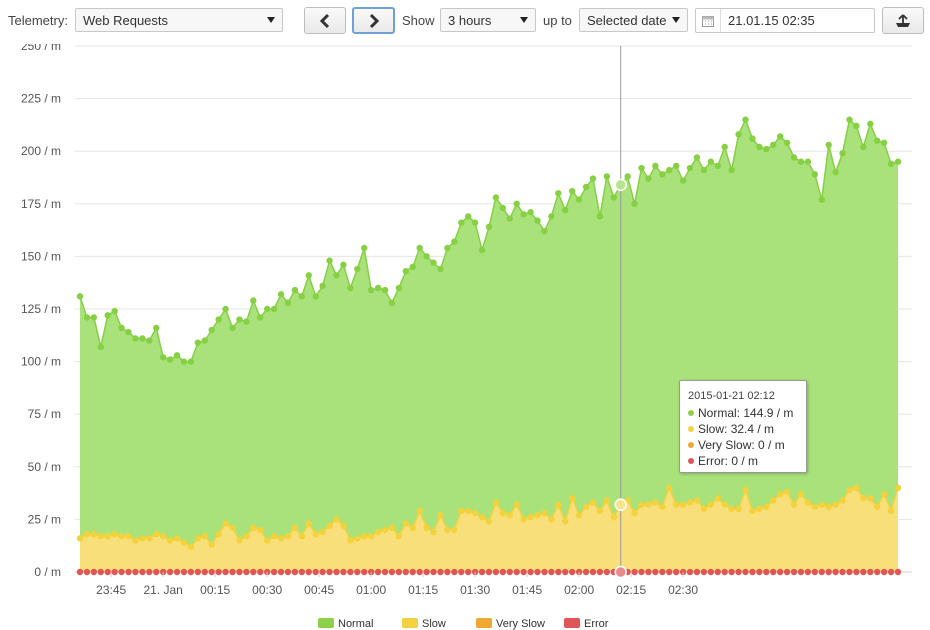 The height and width of the screenshot is (630, 930). I want to click on date-input: 21.01.15 02:35, so click(785, 20).